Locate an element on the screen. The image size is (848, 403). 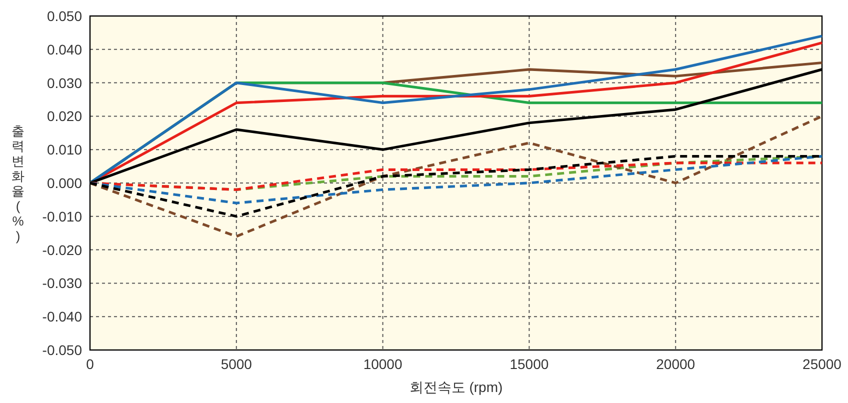
y-tick-label: -0.030 is located at coordinates (62, 283).